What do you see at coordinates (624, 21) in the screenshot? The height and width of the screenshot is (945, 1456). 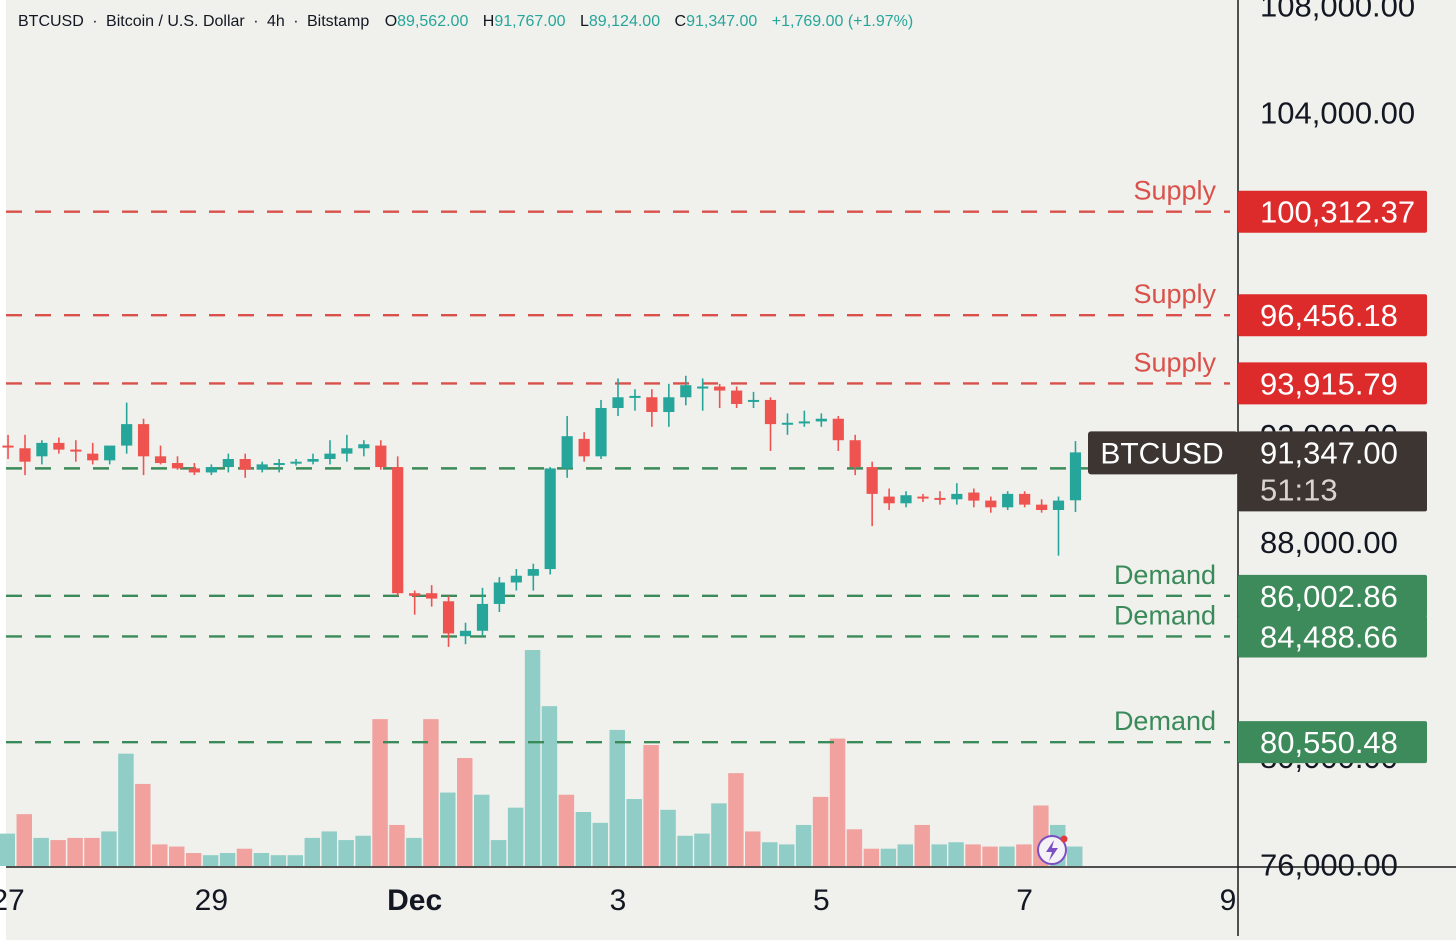 I see `ohlc-low-value: 89,124.00` at bounding box center [624, 21].